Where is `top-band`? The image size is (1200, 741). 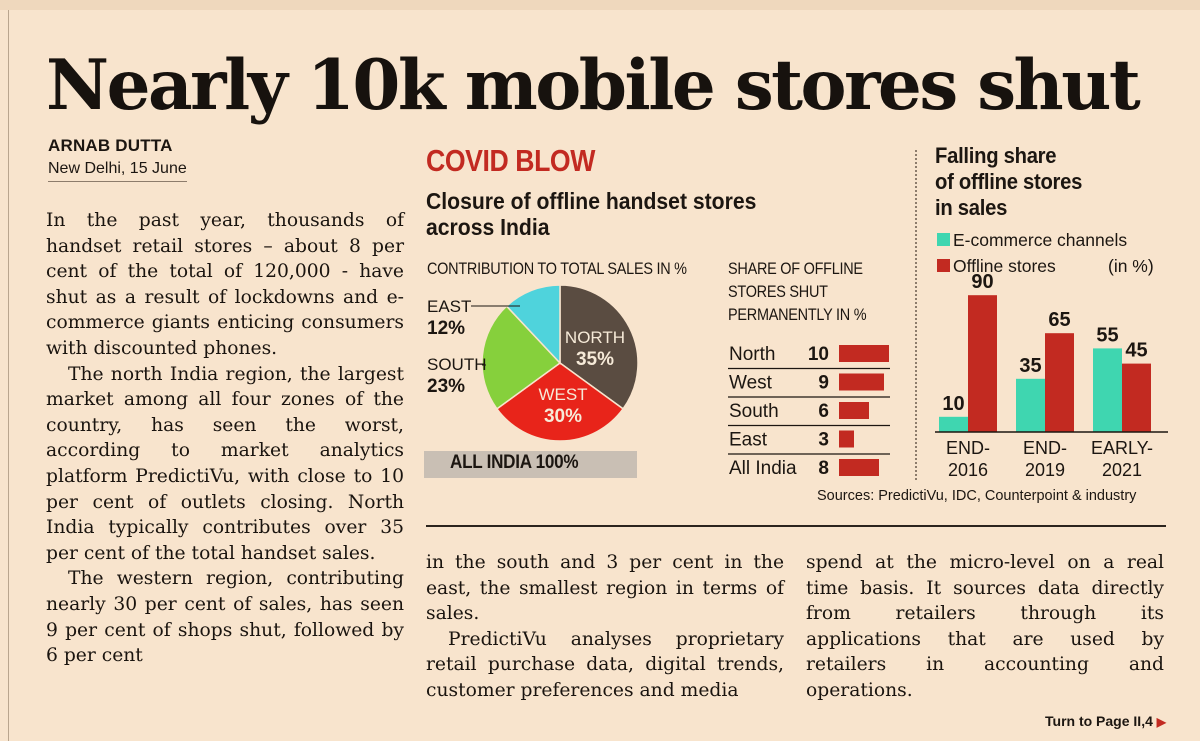 top-band is located at coordinates (600, 5).